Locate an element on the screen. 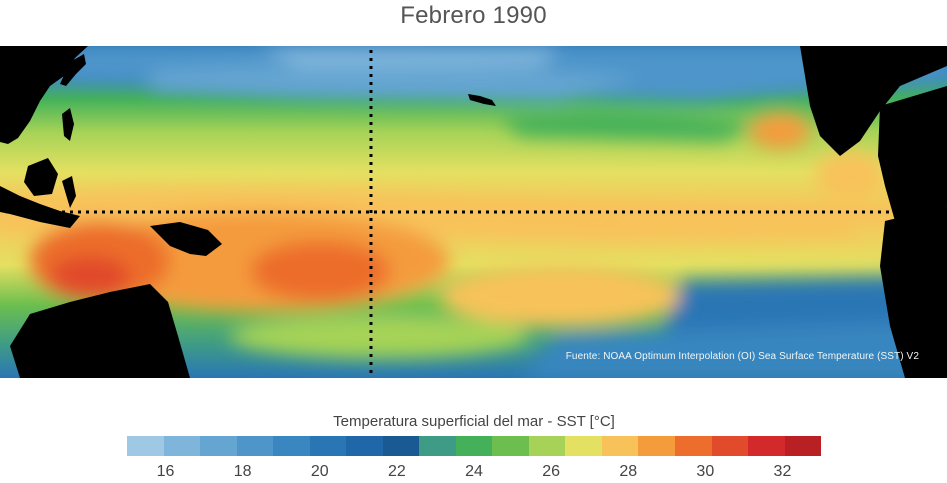  colorbar-ticks: 16 18 20 22 24 26 28 30 32 is located at coordinates (473, 473).